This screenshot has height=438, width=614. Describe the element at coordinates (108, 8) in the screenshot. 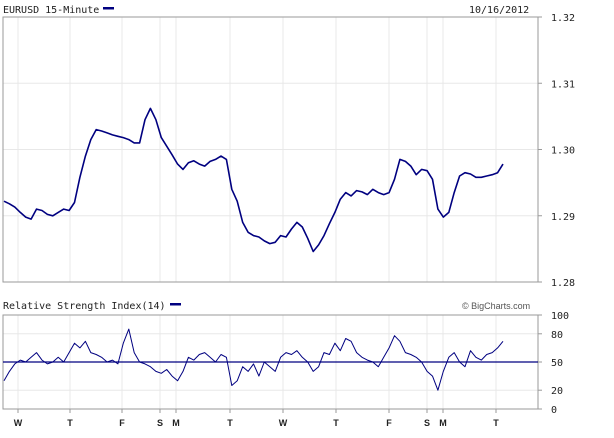

I see `series-legend-swatch` at that location.